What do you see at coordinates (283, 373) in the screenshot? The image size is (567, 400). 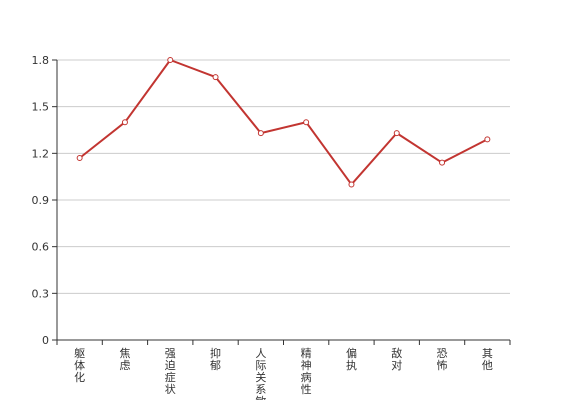 I see `x-tick-labels: 躯体化 焦虑 强迫症状 抑郁 人际关系敏感 精神病性 偏执 敌对 恐怖 其他` at bounding box center [283, 373].